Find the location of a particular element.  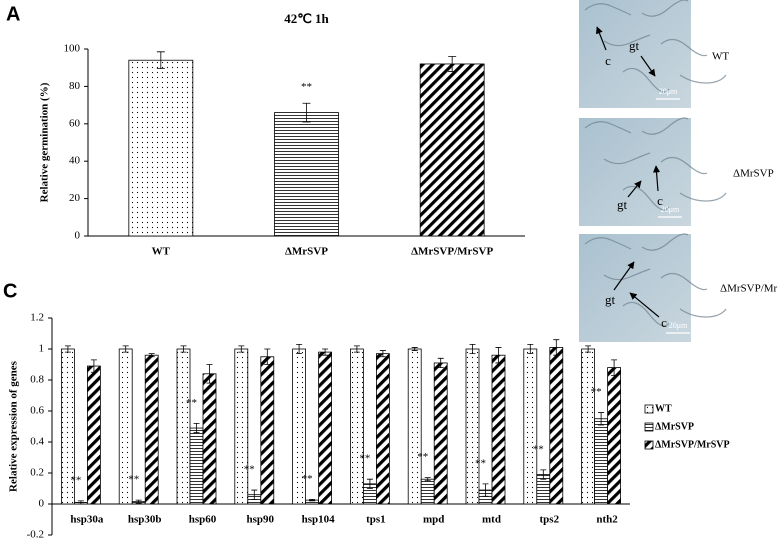

x-tick-label: hsp104 is located at coordinates (319, 520).